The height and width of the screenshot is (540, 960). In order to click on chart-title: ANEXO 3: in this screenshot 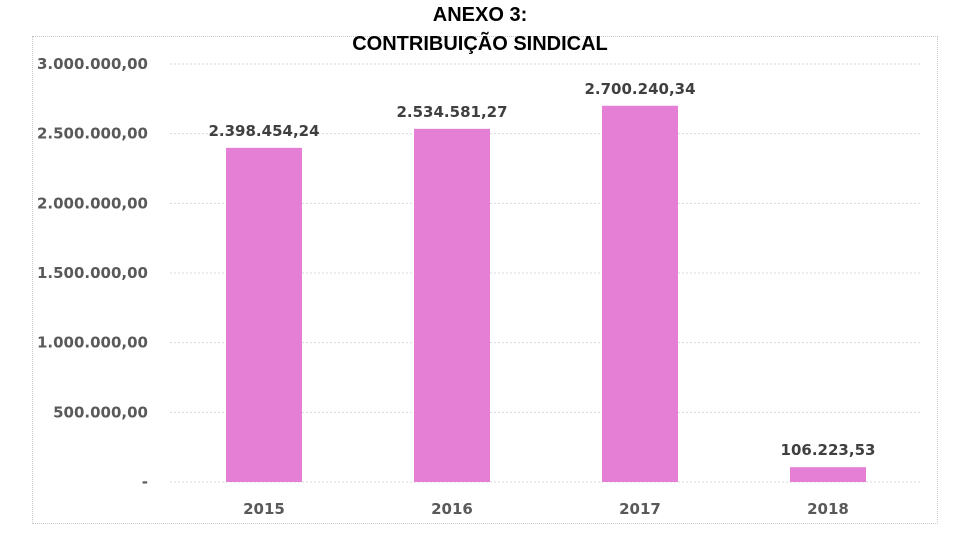, I will do `click(480, 15)`.